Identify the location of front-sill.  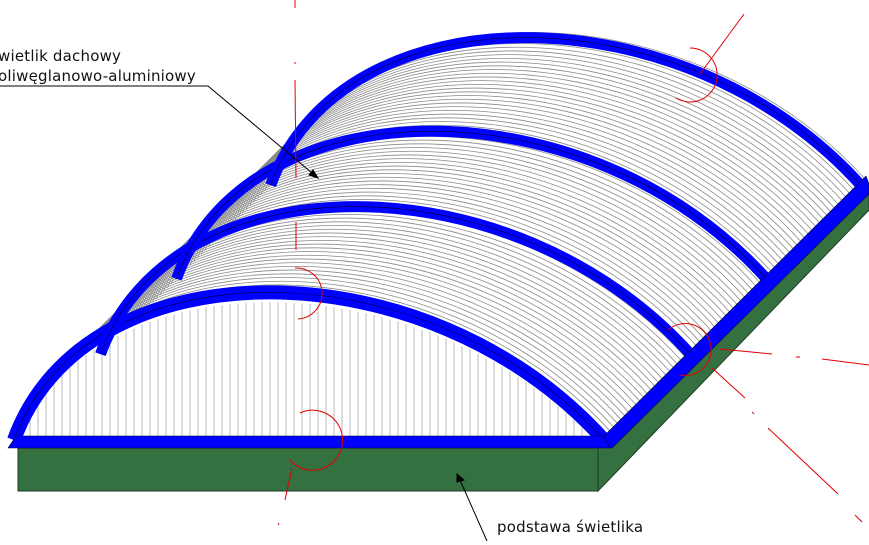
(309, 442).